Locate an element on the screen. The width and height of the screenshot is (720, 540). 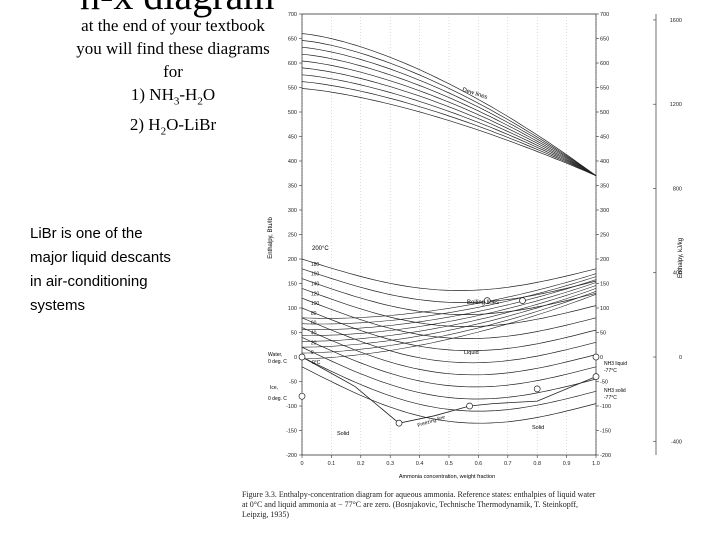
left-tick-label: 450 is located at coordinates (292, 138).